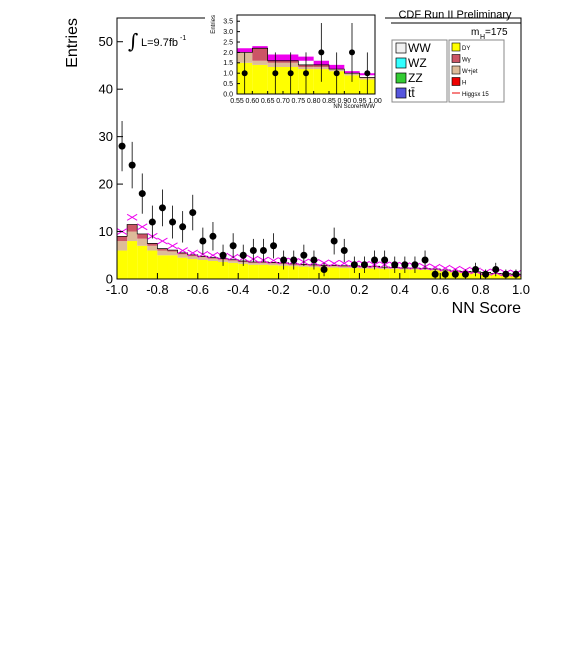 This screenshot has width=567, height=667. What do you see at coordinates (417, 63) in the screenshot?
I see `legend-label-1: WZ` at bounding box center [417, 63].